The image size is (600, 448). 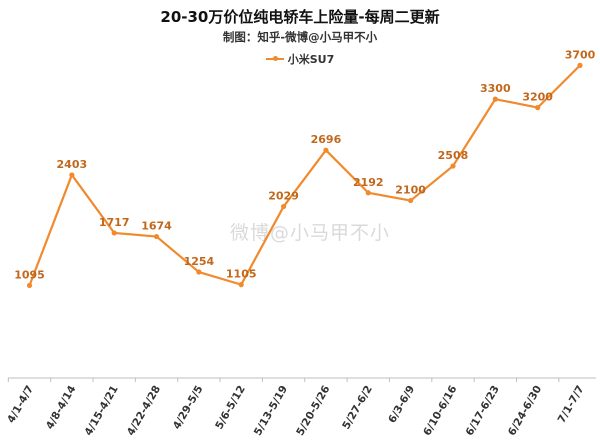 I want to click on chart-title: 20-30万价位纯电轿车上险量-每周二更新, so click(x=300, y=17).